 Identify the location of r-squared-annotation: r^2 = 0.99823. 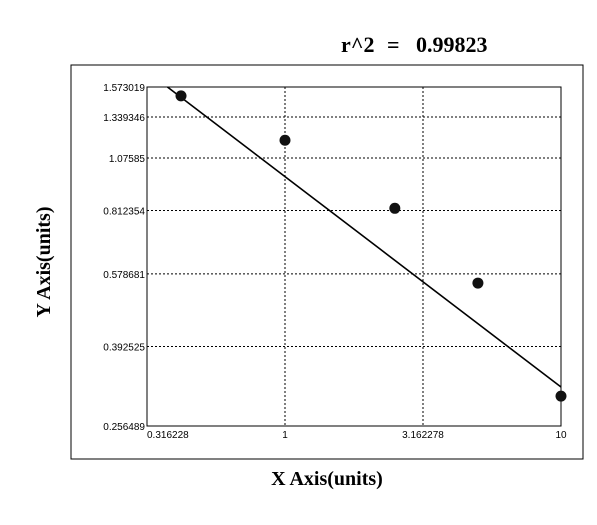
(414, 44).